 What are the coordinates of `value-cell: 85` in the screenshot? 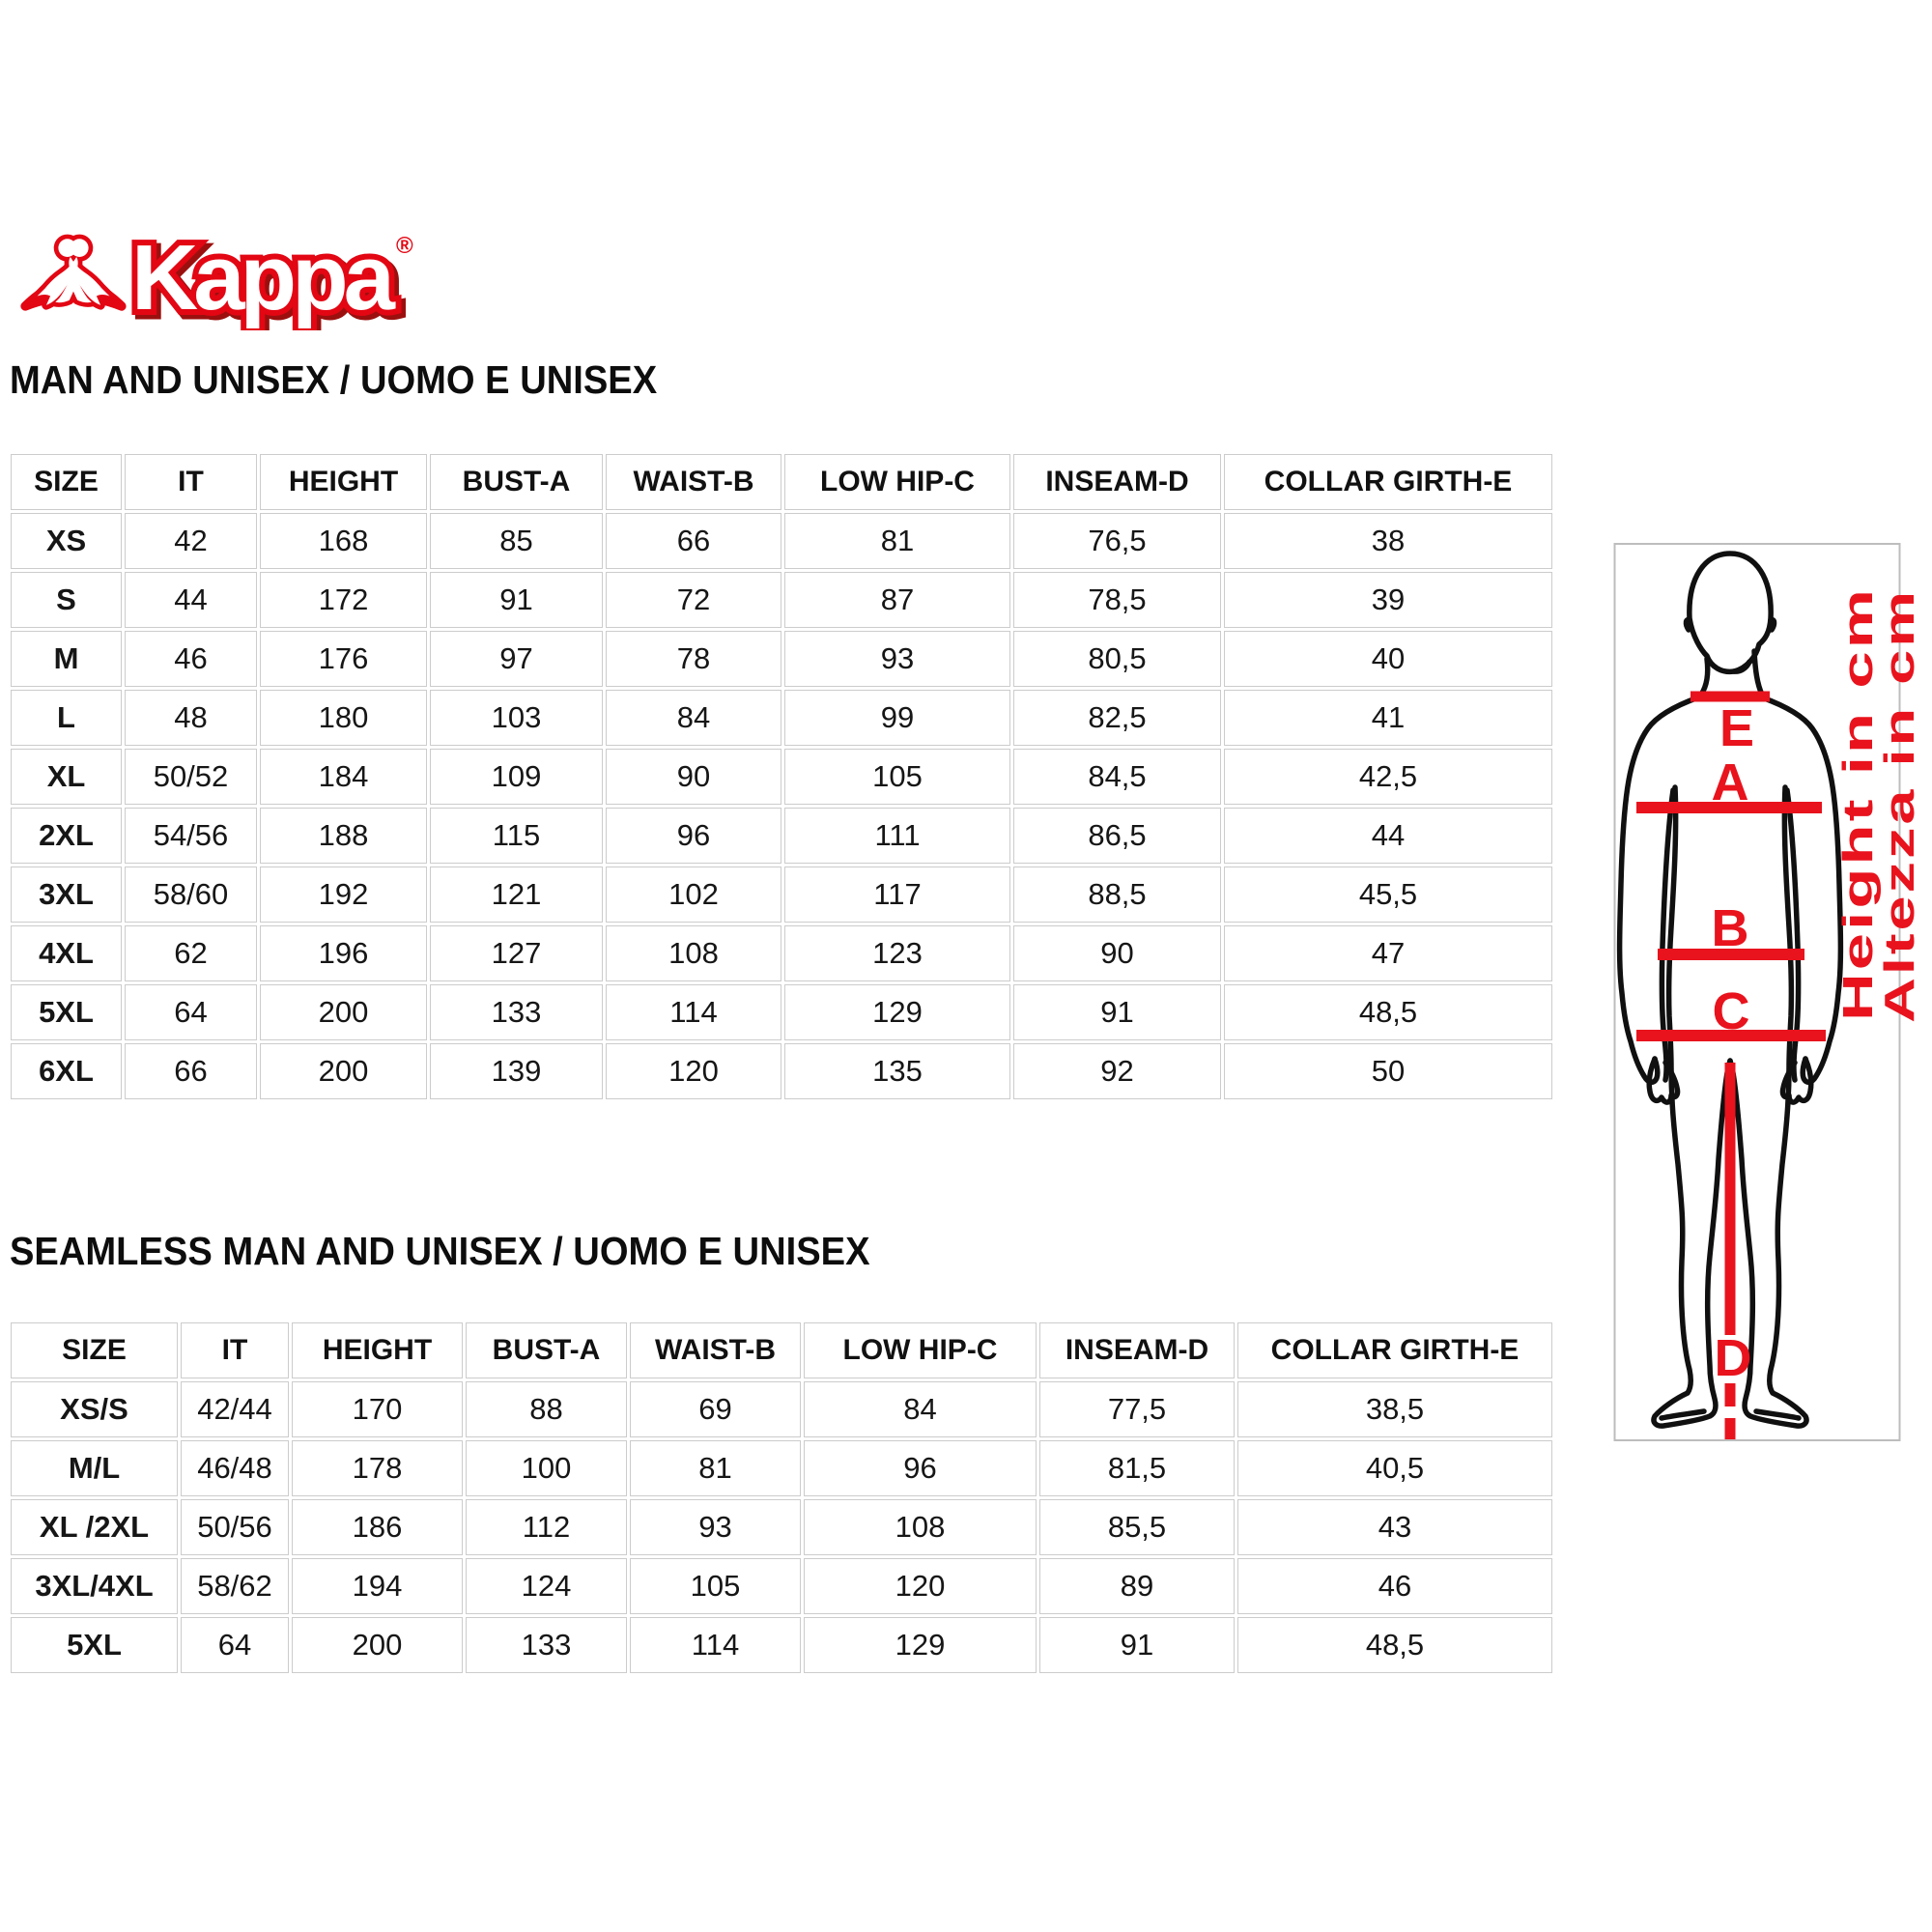 It's located at (516, 541).